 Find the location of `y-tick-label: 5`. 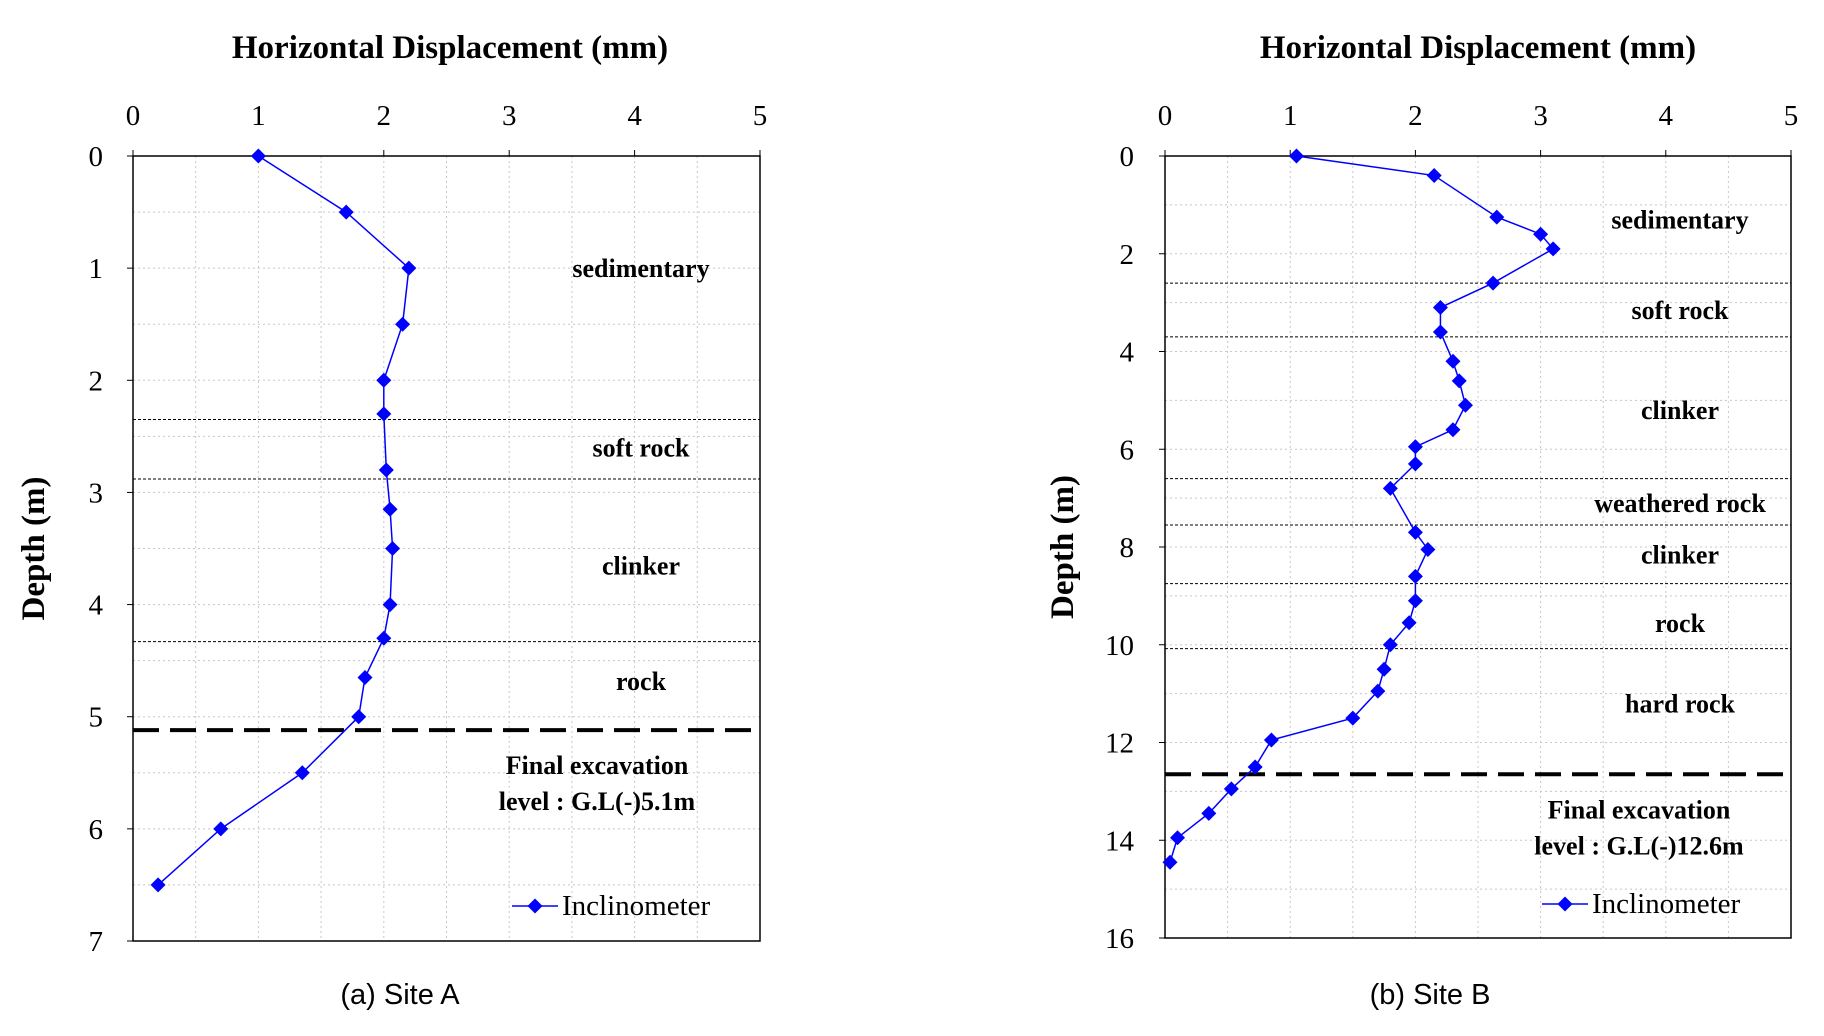

y-tick-label: 5 is located at coordinates (96, 718).